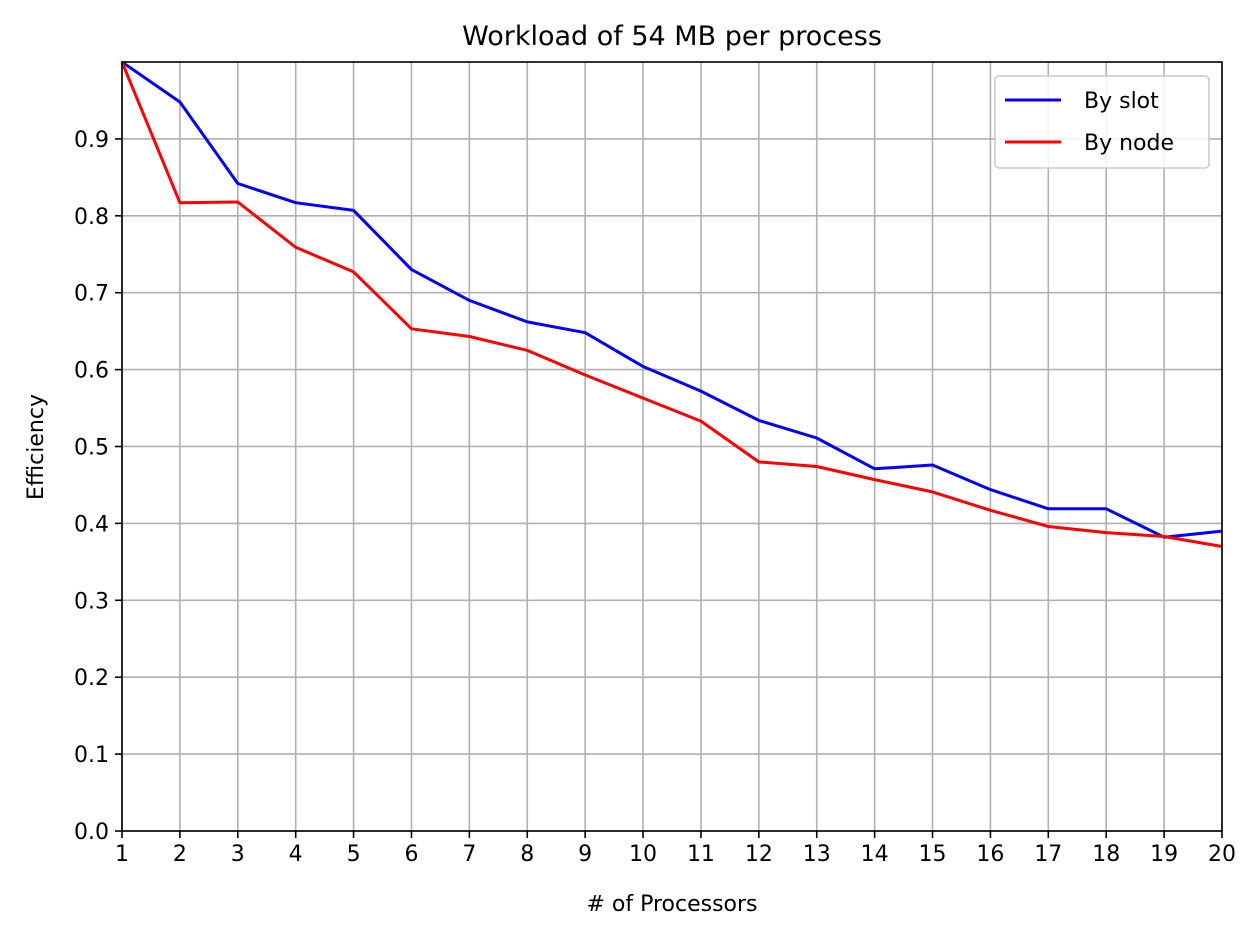 Image resolution: width=1260 pixels, height=938 pixels. What do you see at coordinates (933, 854) in the screenshot?
I see `x-tick-label: 15` at bounding box center [933, 854].